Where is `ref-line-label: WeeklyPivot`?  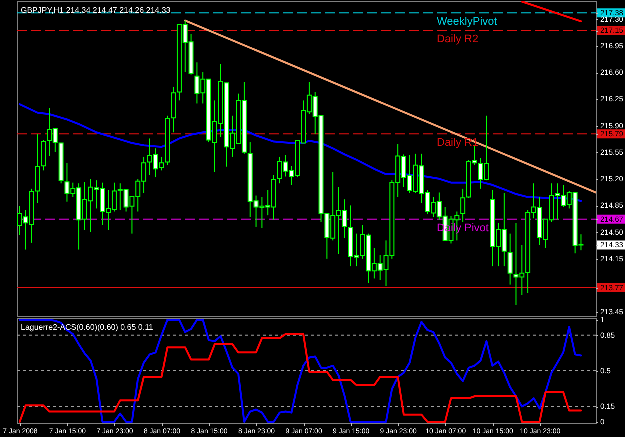 ref-line-label: WeeklyPivot is located at coordinates (467, 22).